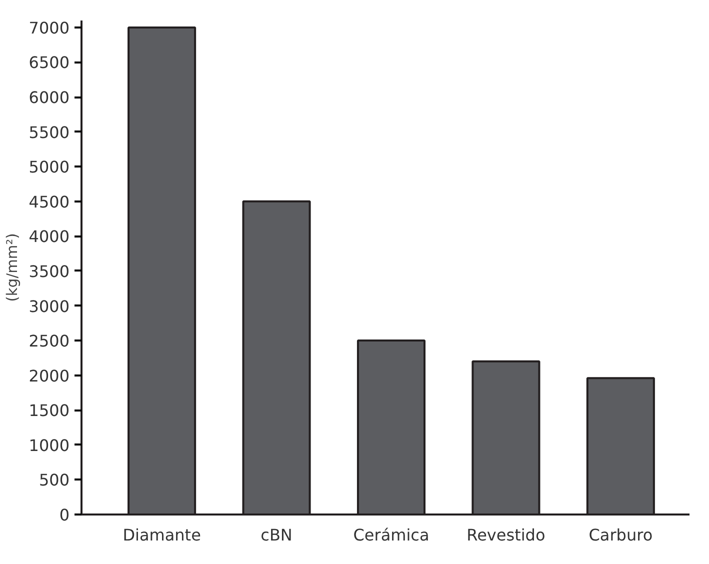 This screenshot has width=709, height=564. I want to click on x-tick-label: cBN, so click(276, 535).